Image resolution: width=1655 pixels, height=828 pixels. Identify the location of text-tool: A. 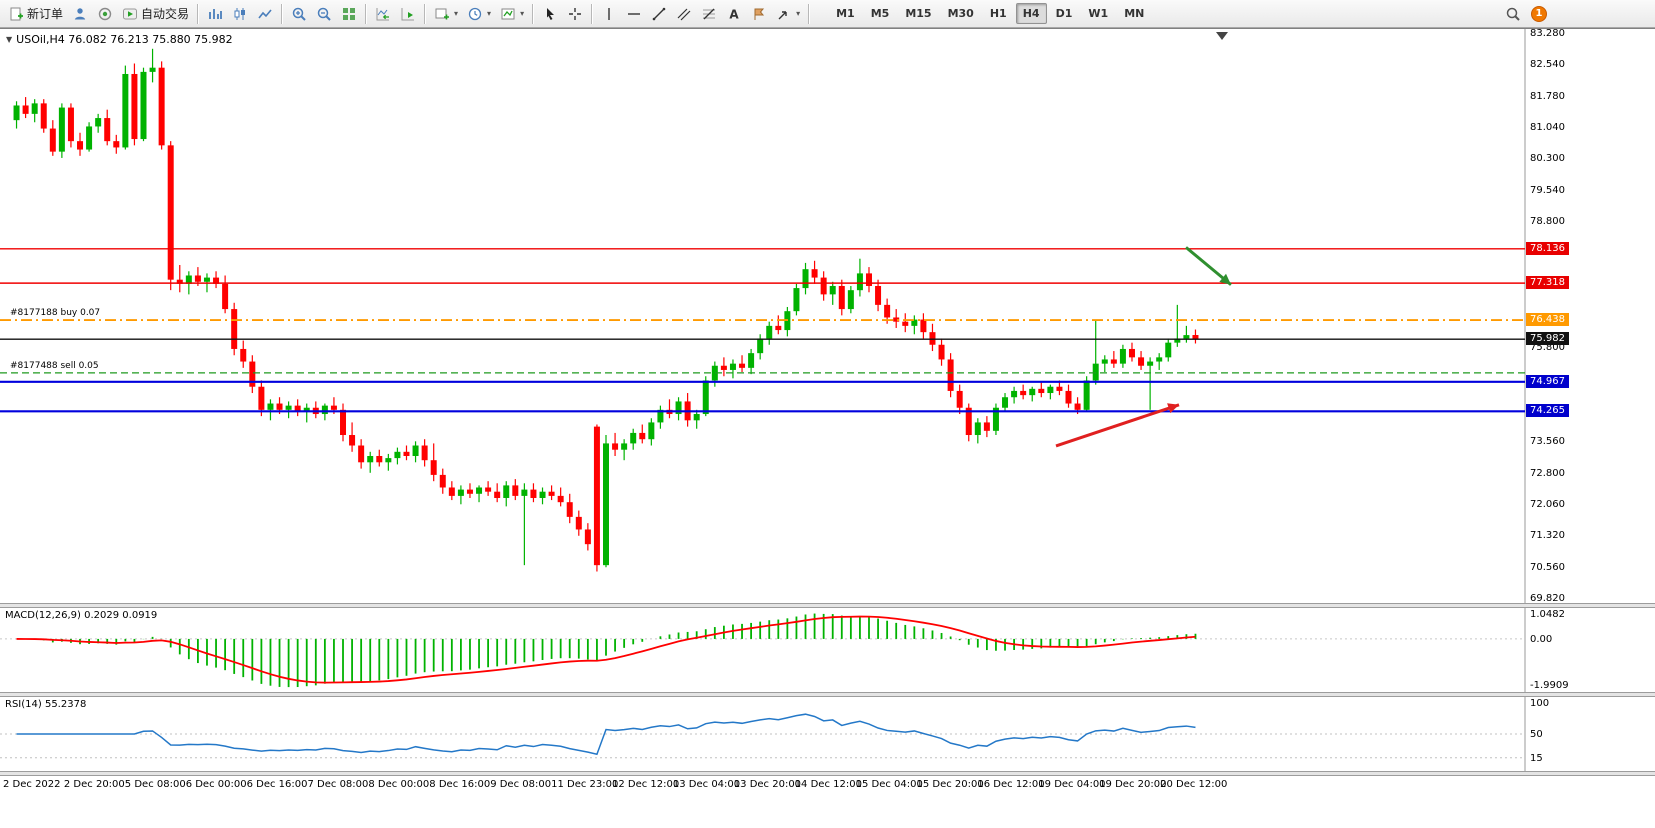
(734, 14).